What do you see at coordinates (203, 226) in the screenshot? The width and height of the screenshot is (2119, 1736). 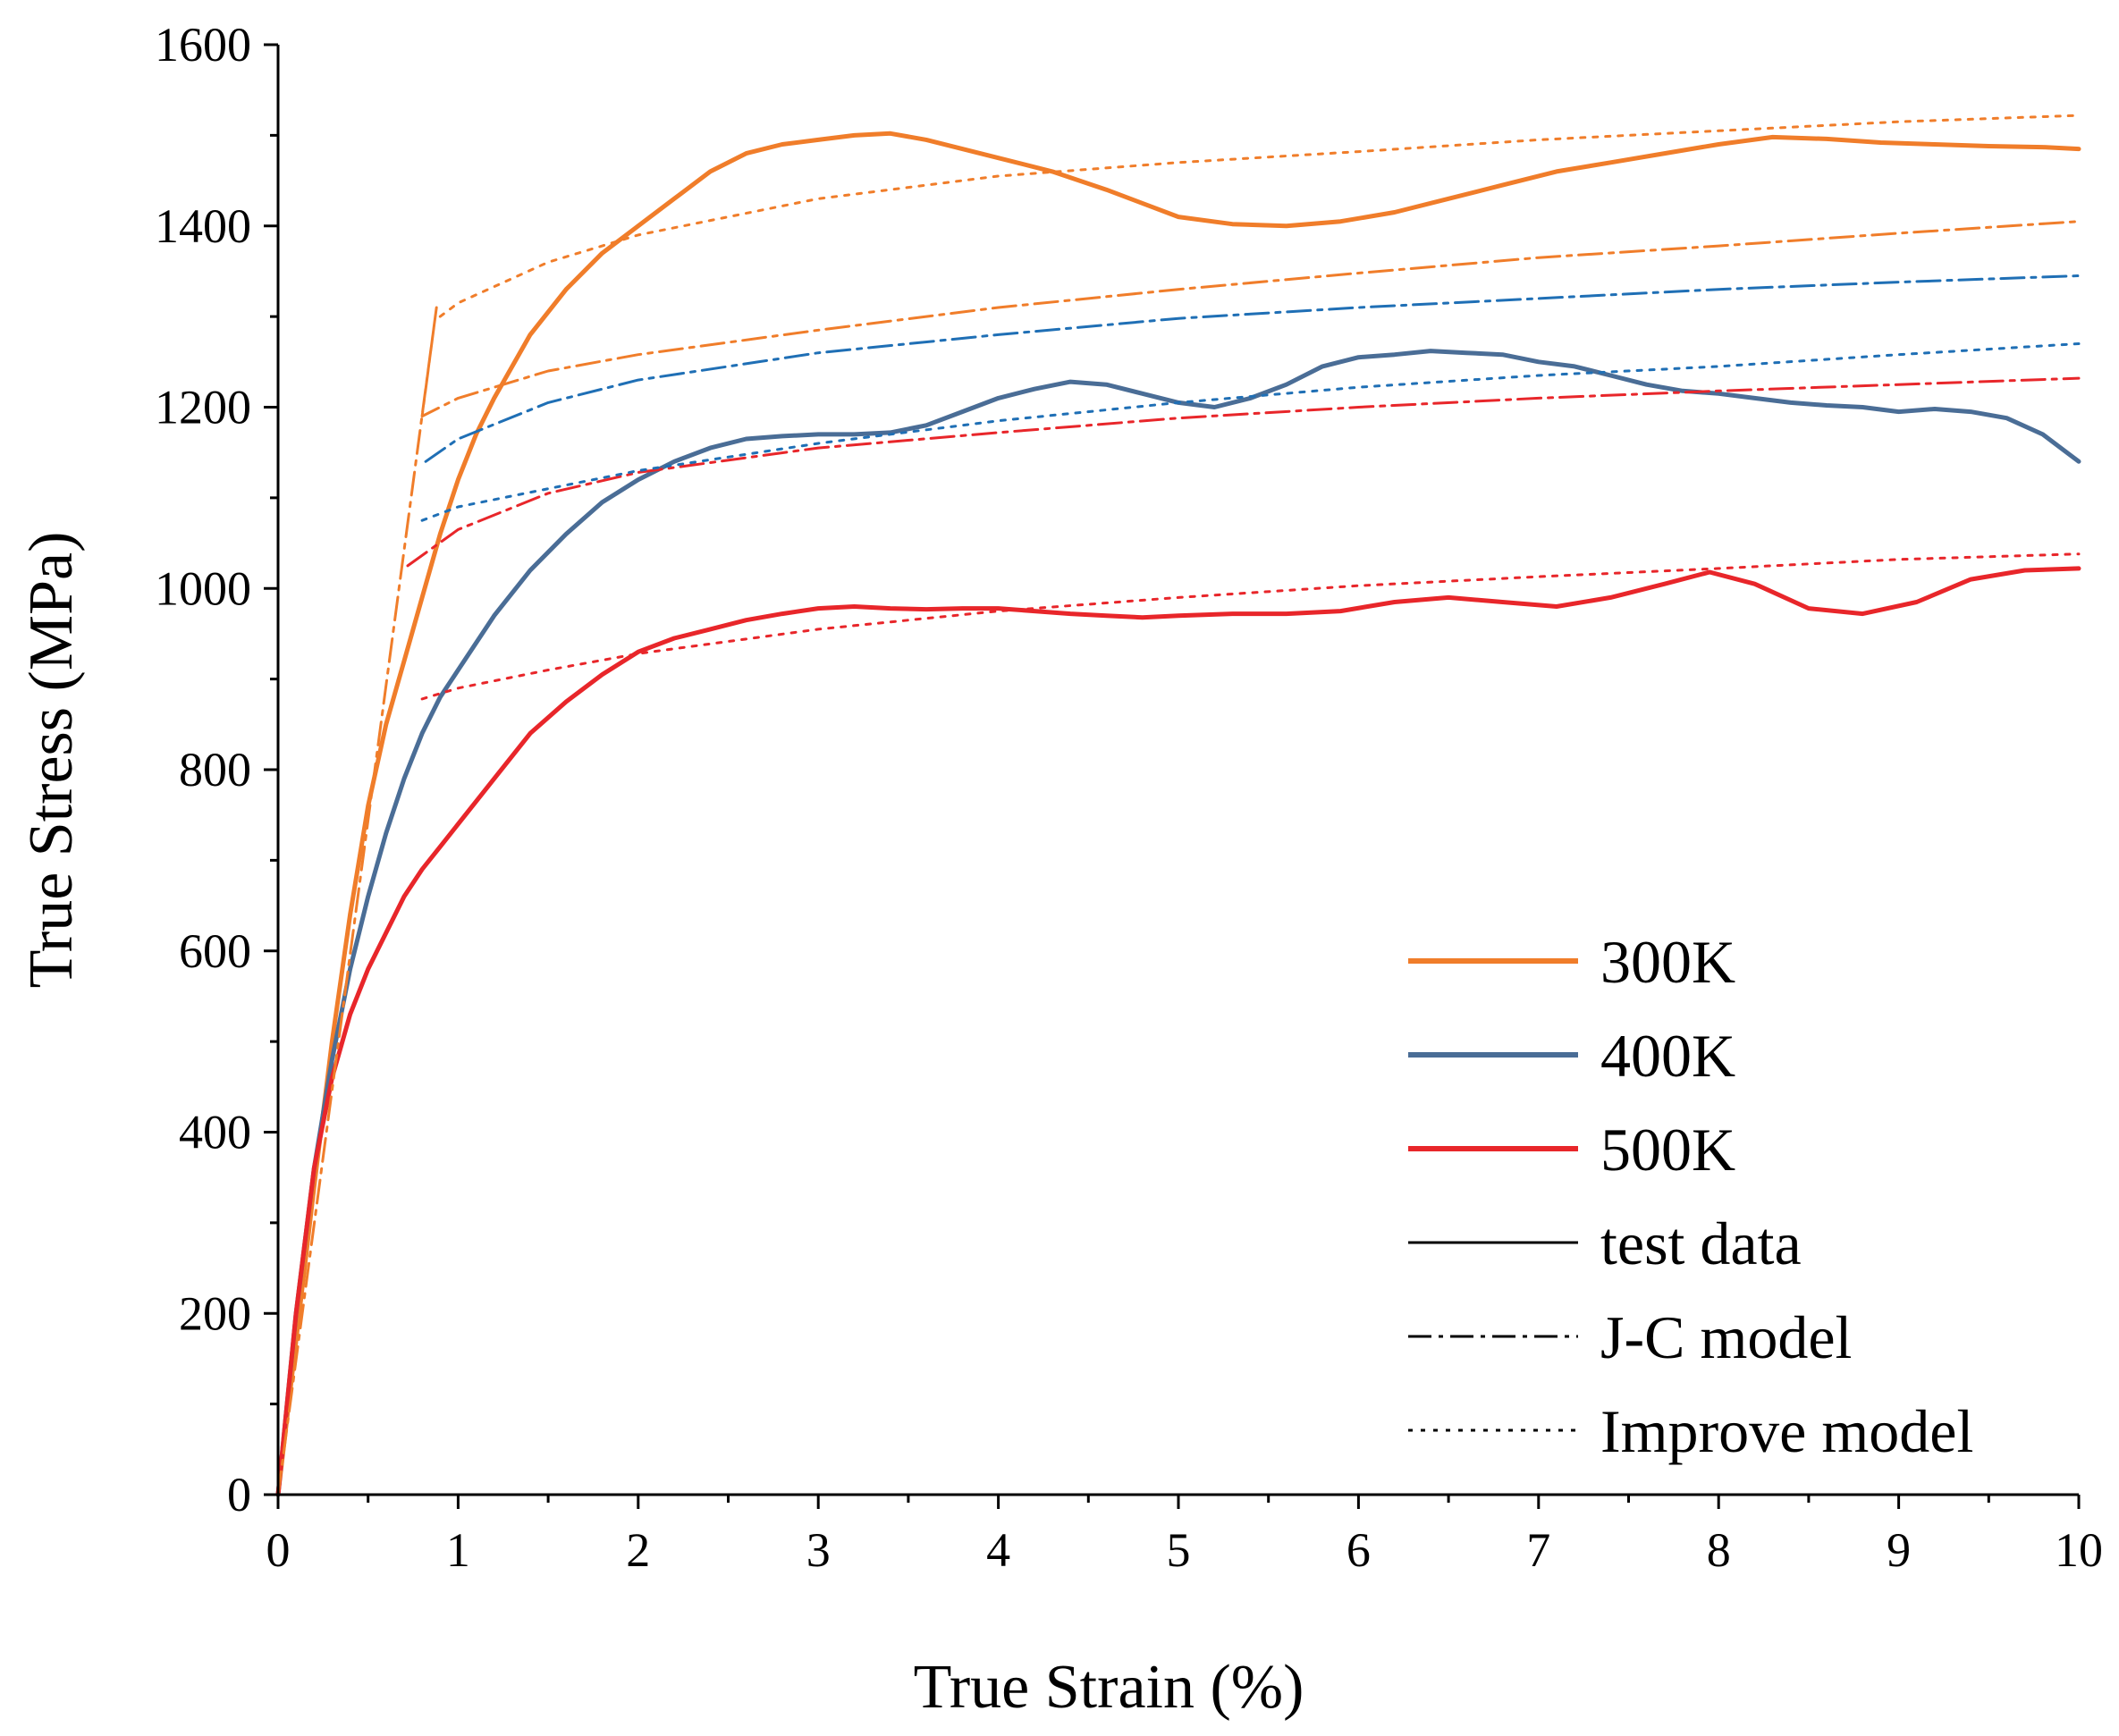 I see `y-tick-label: 1400` at bounding box center [203, 226].